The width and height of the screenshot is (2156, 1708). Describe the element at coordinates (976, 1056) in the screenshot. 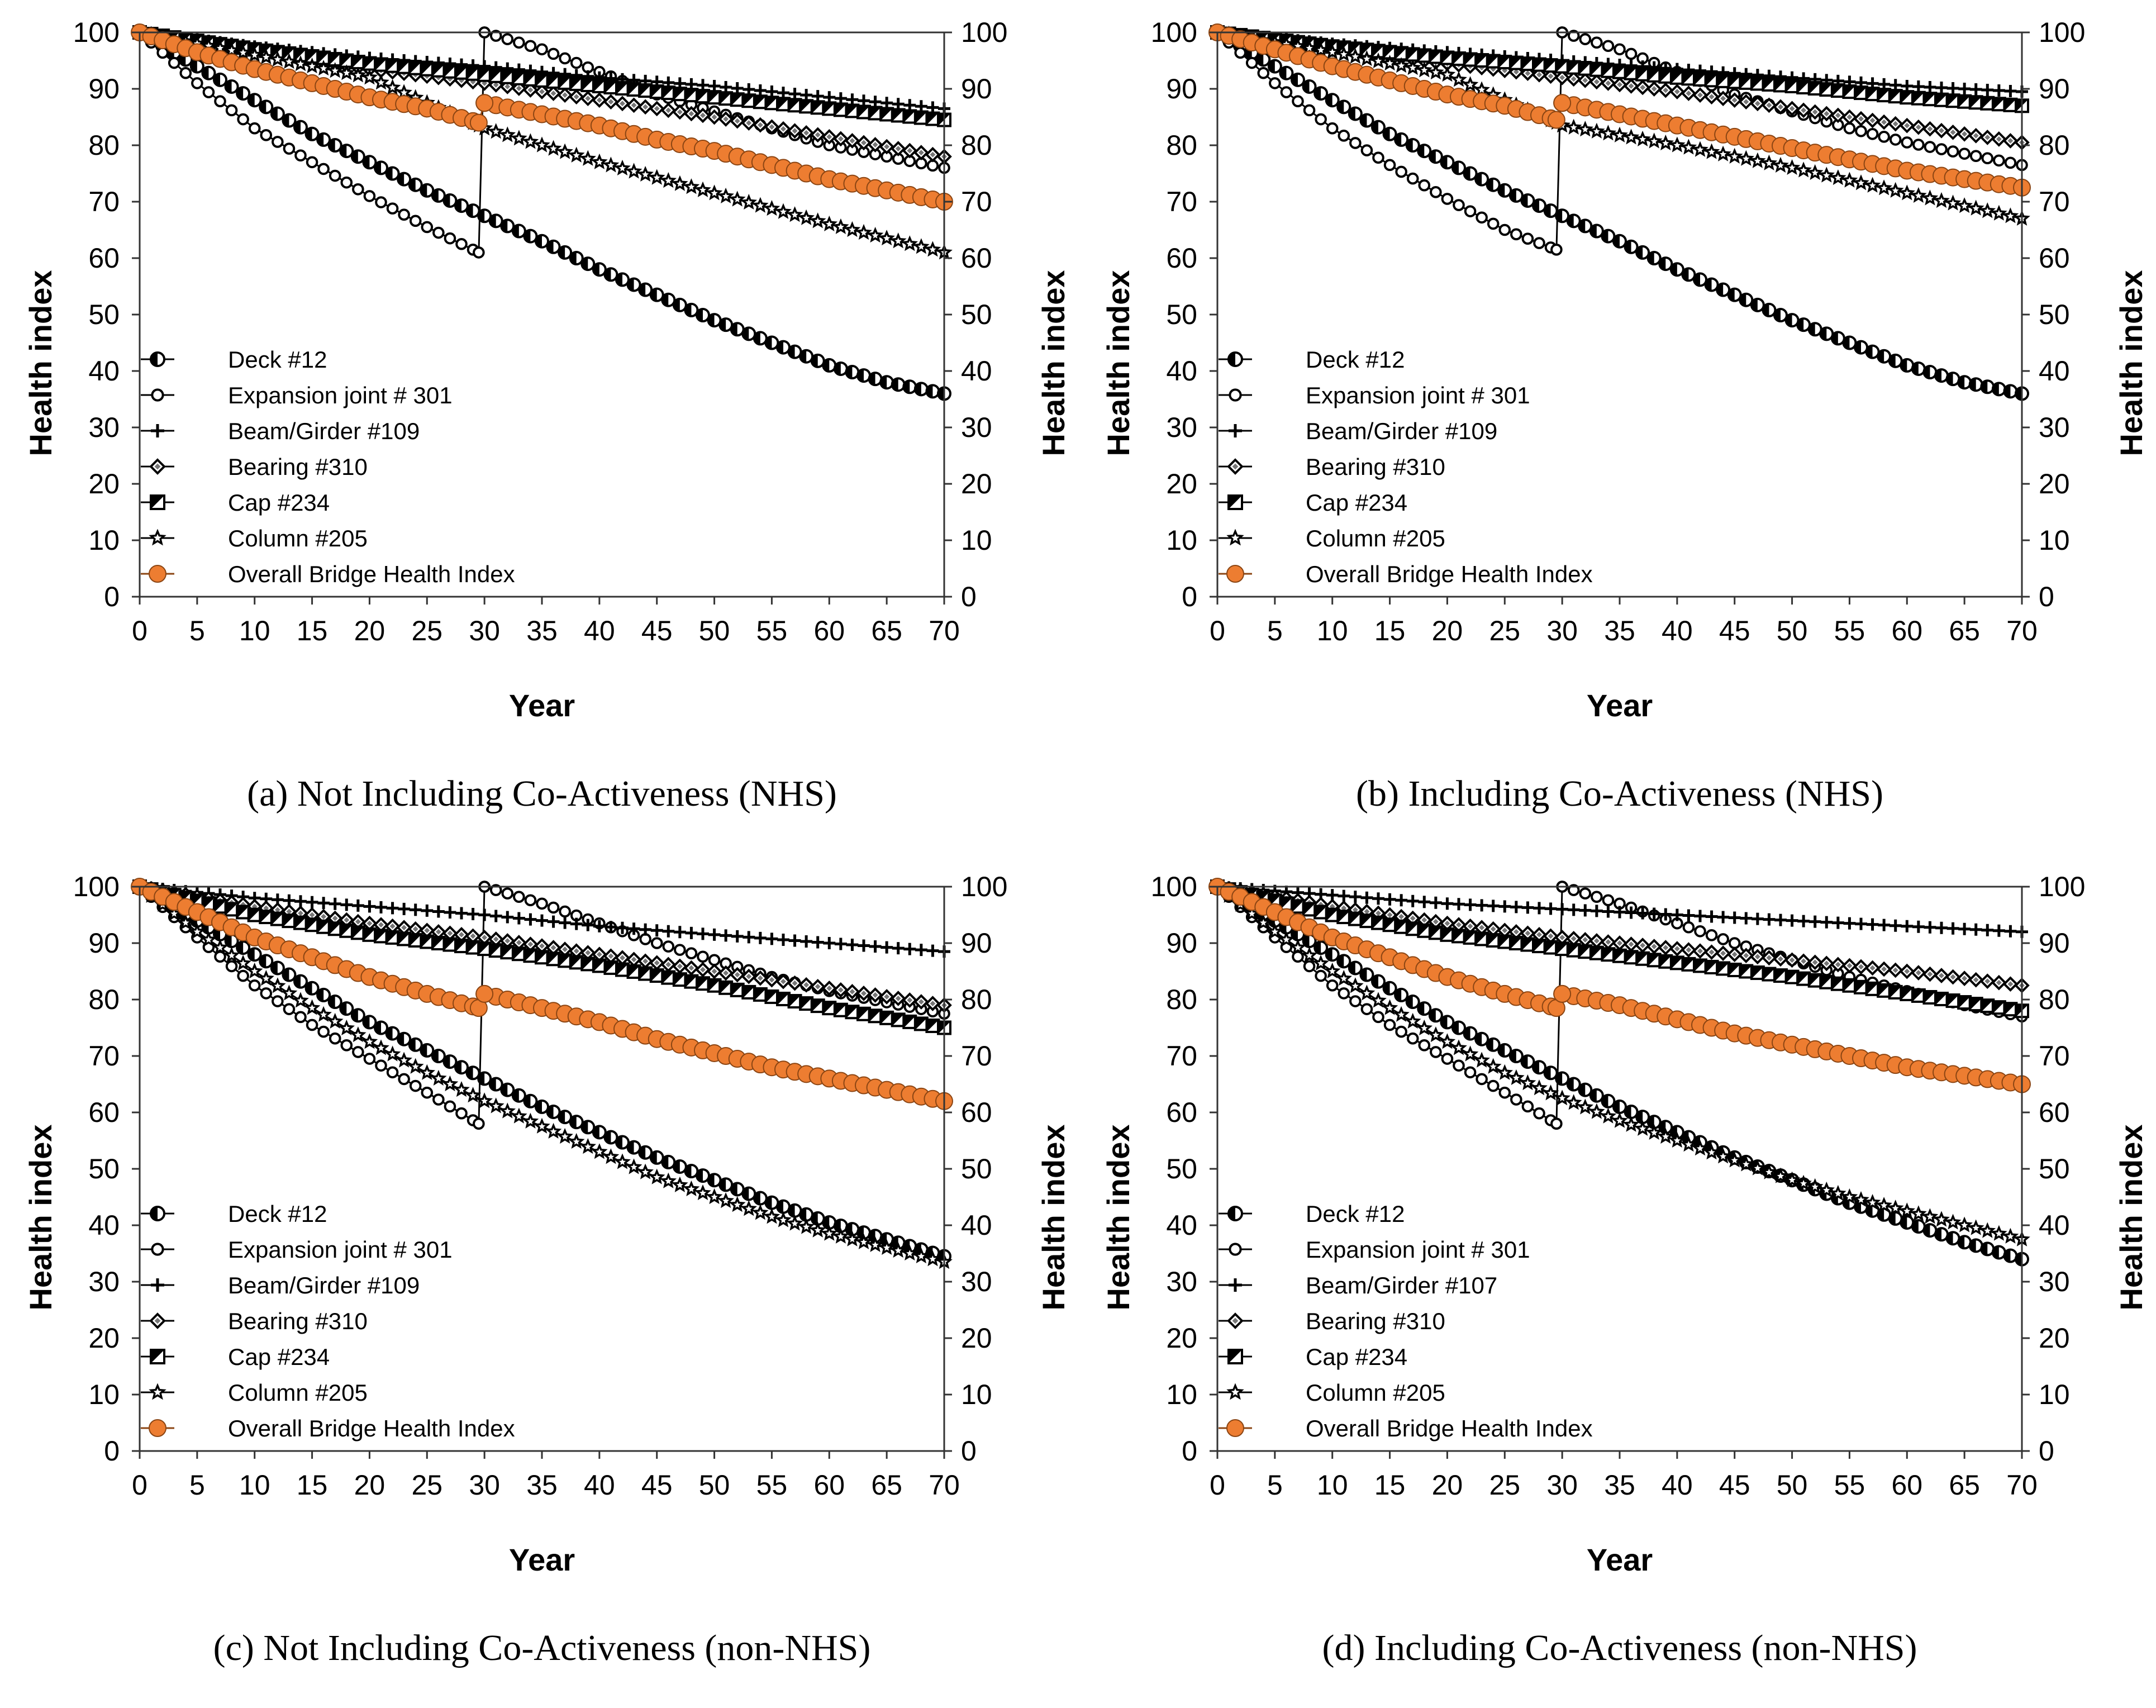

I see `y-tick-label-right: 70` at that location.